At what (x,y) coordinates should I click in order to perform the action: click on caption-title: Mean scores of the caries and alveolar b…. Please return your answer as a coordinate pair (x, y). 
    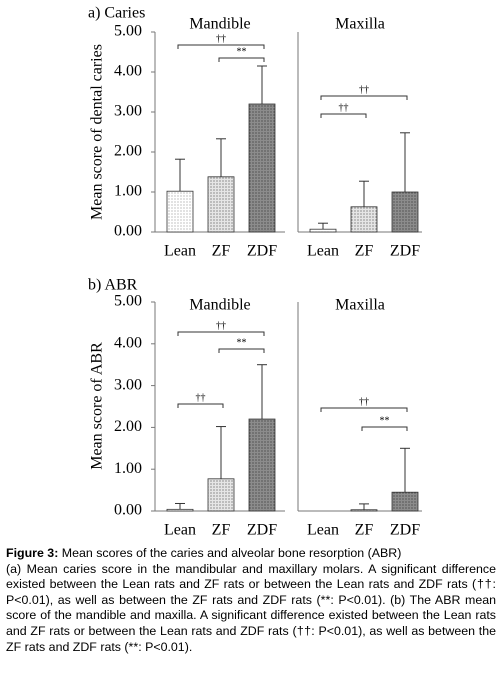
    Looking at the image, I should click on (231, 553).